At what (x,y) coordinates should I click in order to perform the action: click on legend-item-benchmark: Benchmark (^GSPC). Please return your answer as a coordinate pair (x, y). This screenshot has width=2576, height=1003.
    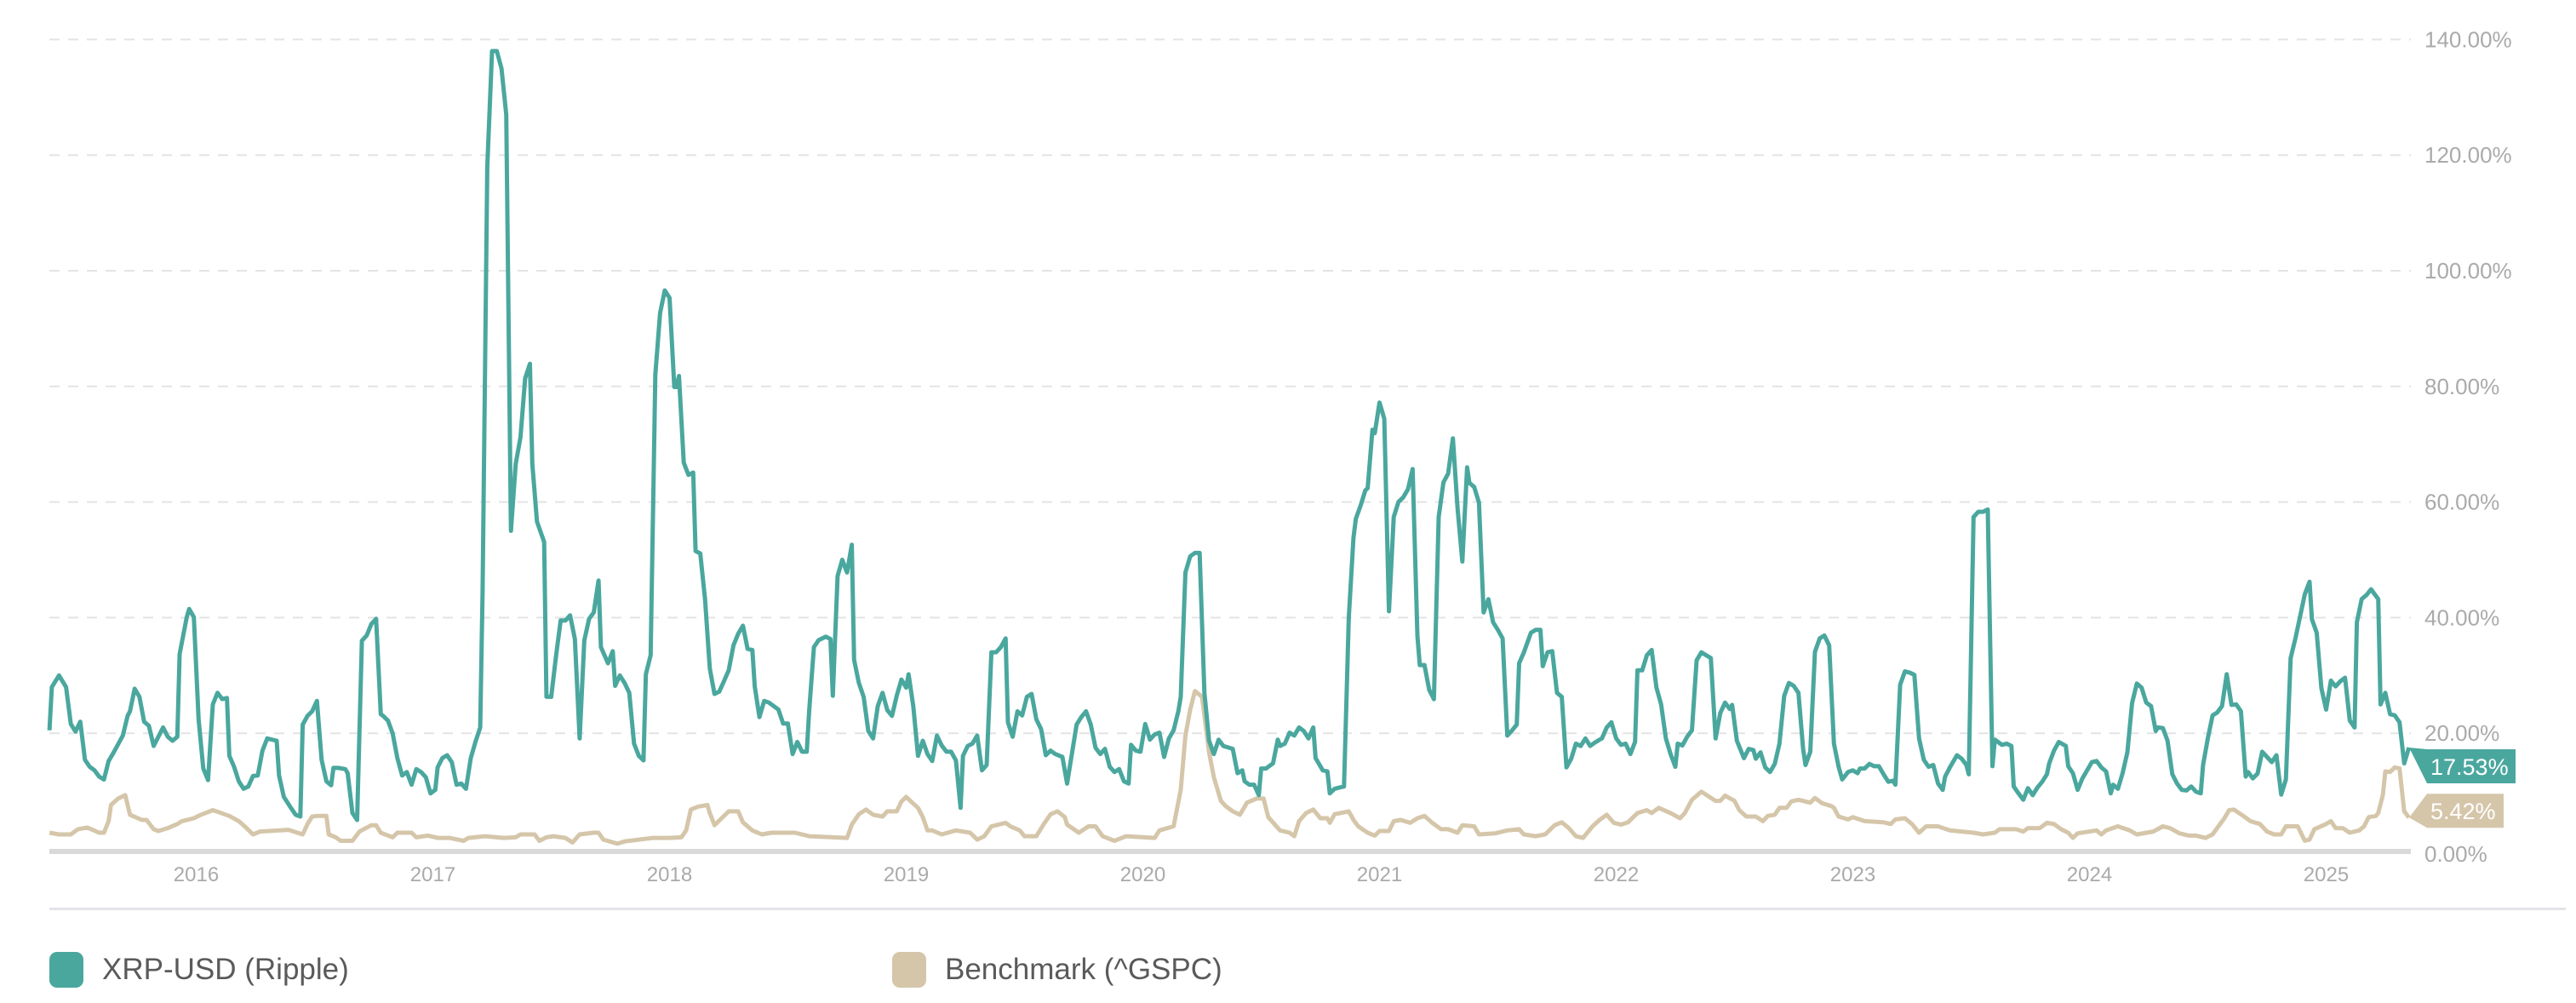
    Looking at the image, I should click on (1057, 970).